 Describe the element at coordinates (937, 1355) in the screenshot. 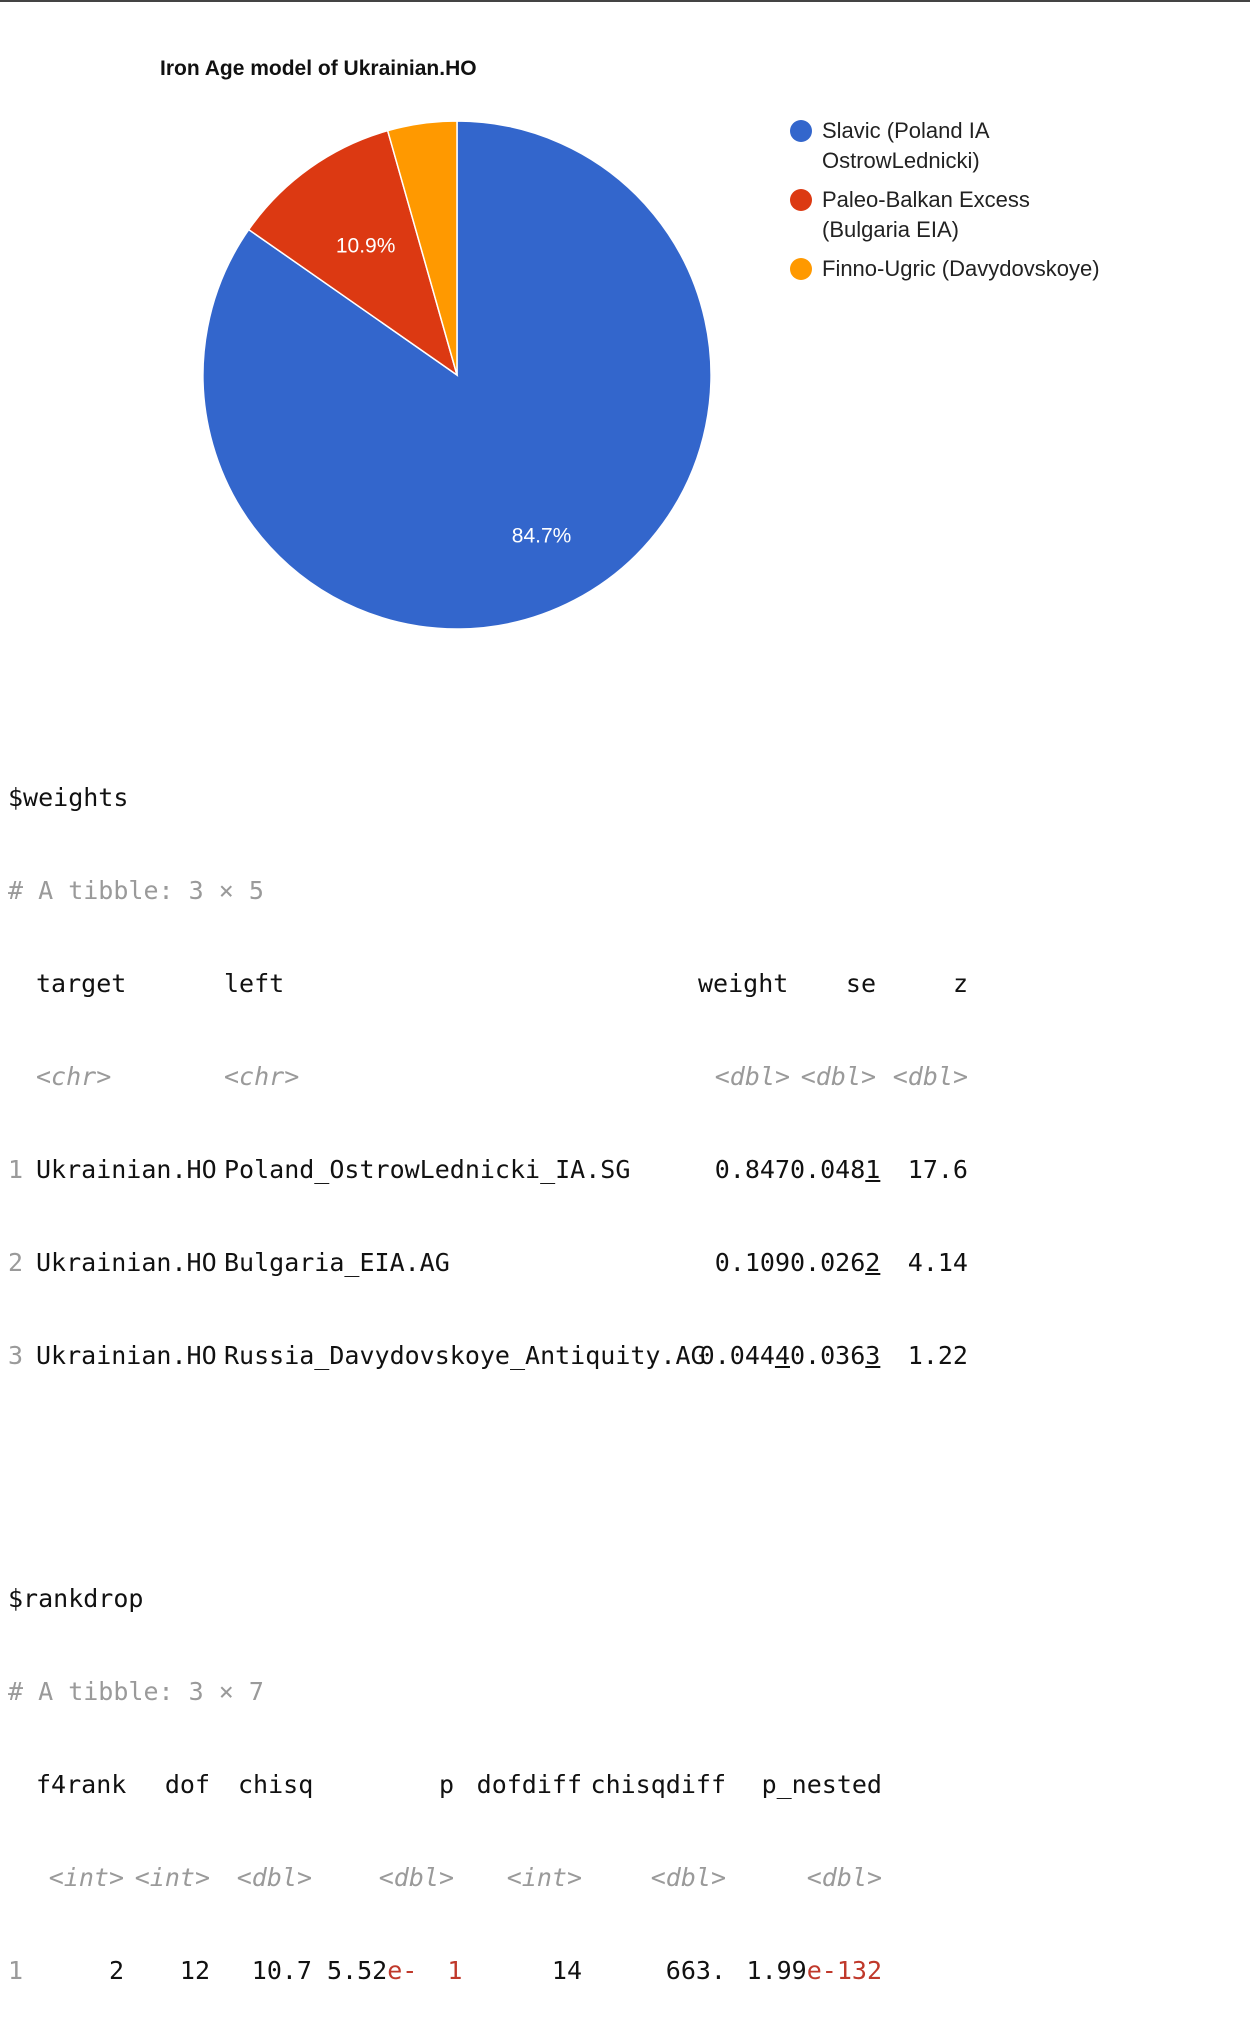

I see `cell-z: 1.22` at that location.